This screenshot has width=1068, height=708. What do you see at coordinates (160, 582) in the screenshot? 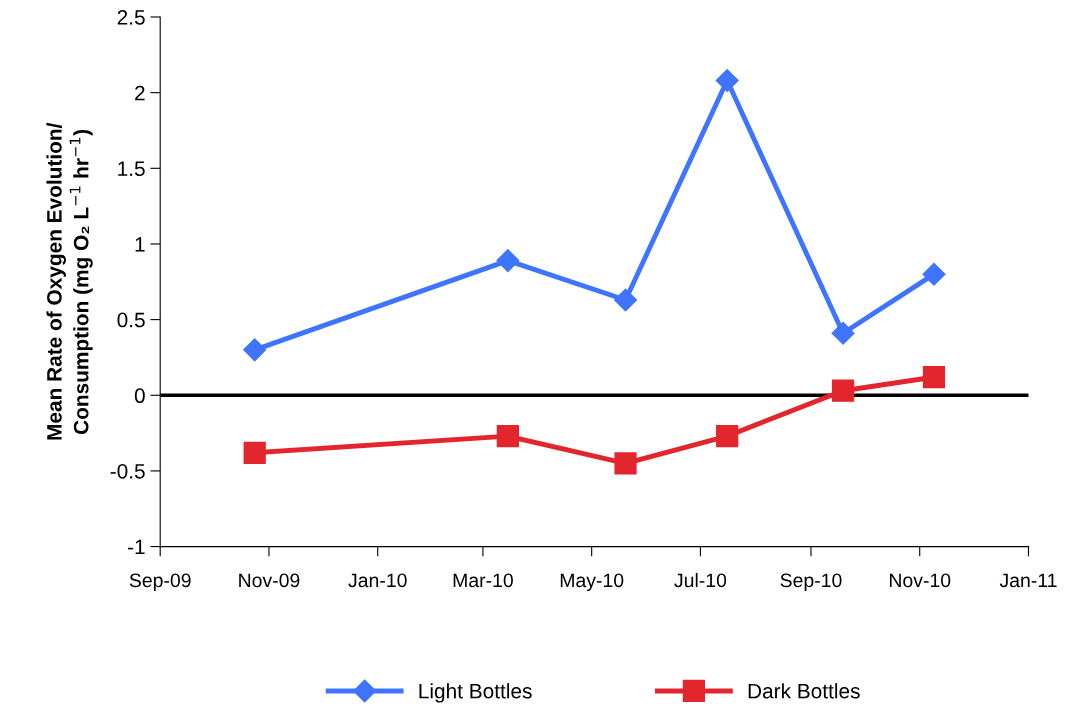
I see `x-tick-label: Sep-09` at bounding box center [160, 582].